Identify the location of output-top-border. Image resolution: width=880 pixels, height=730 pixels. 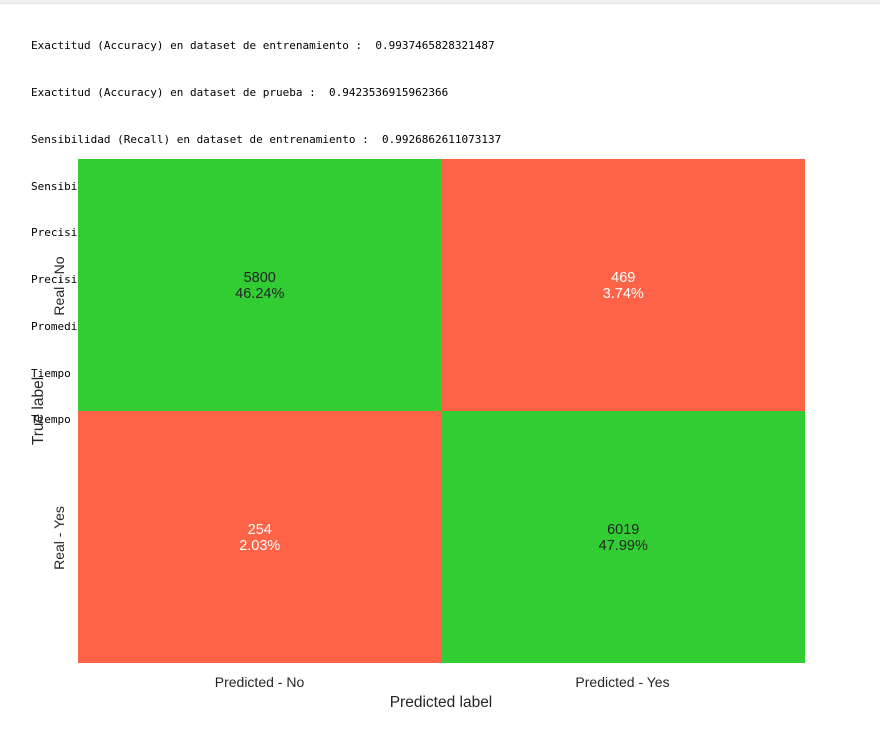
(440, 2).